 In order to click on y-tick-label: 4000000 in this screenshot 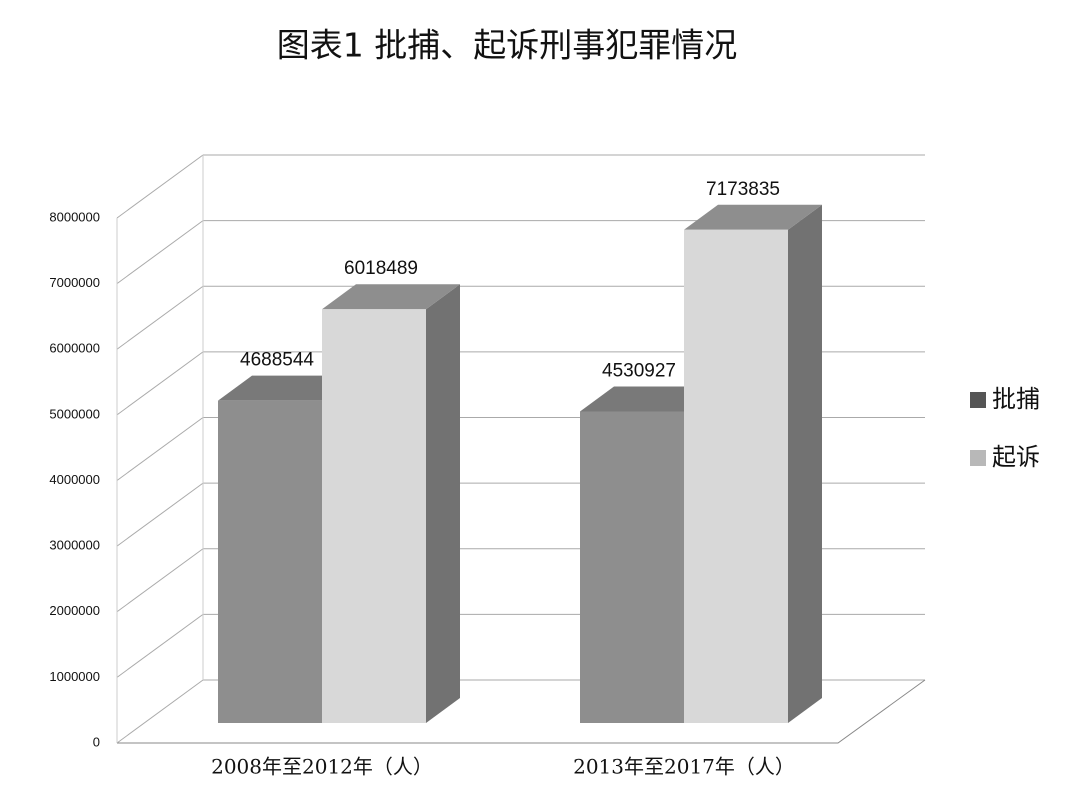, I will do `click(74, 479)`.